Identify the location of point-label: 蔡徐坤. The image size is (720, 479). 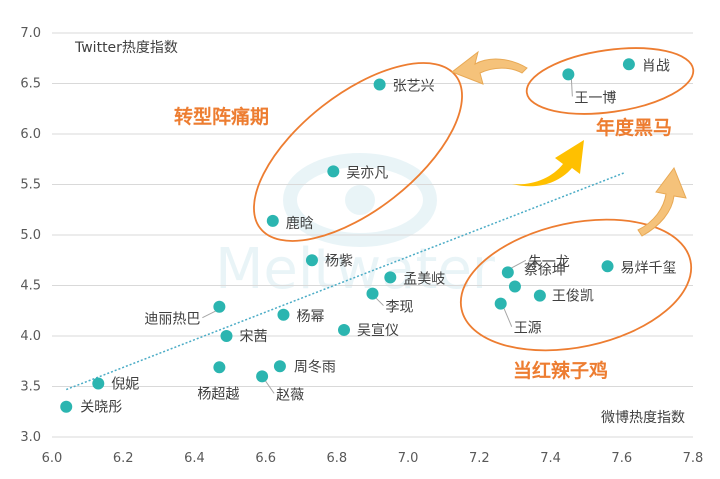
(545, 271).